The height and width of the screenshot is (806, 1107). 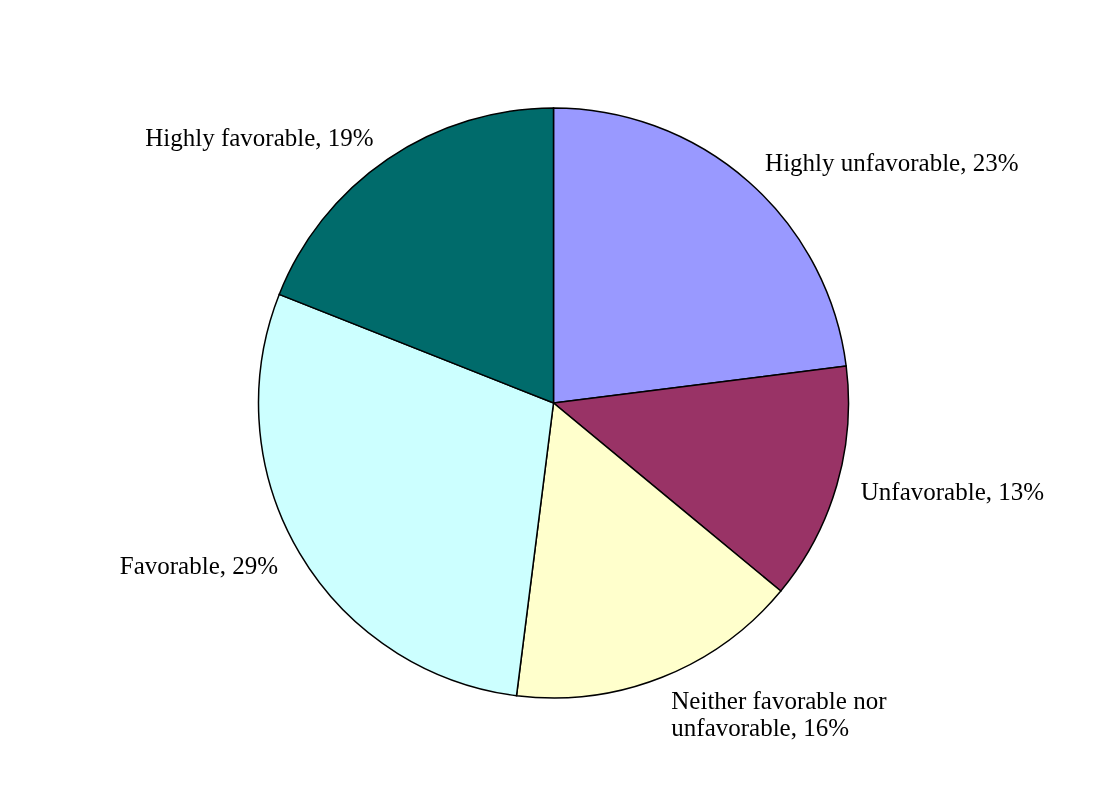 I want to click on slice-label: Highly favorable, 19%, so click(x=259, y=138).